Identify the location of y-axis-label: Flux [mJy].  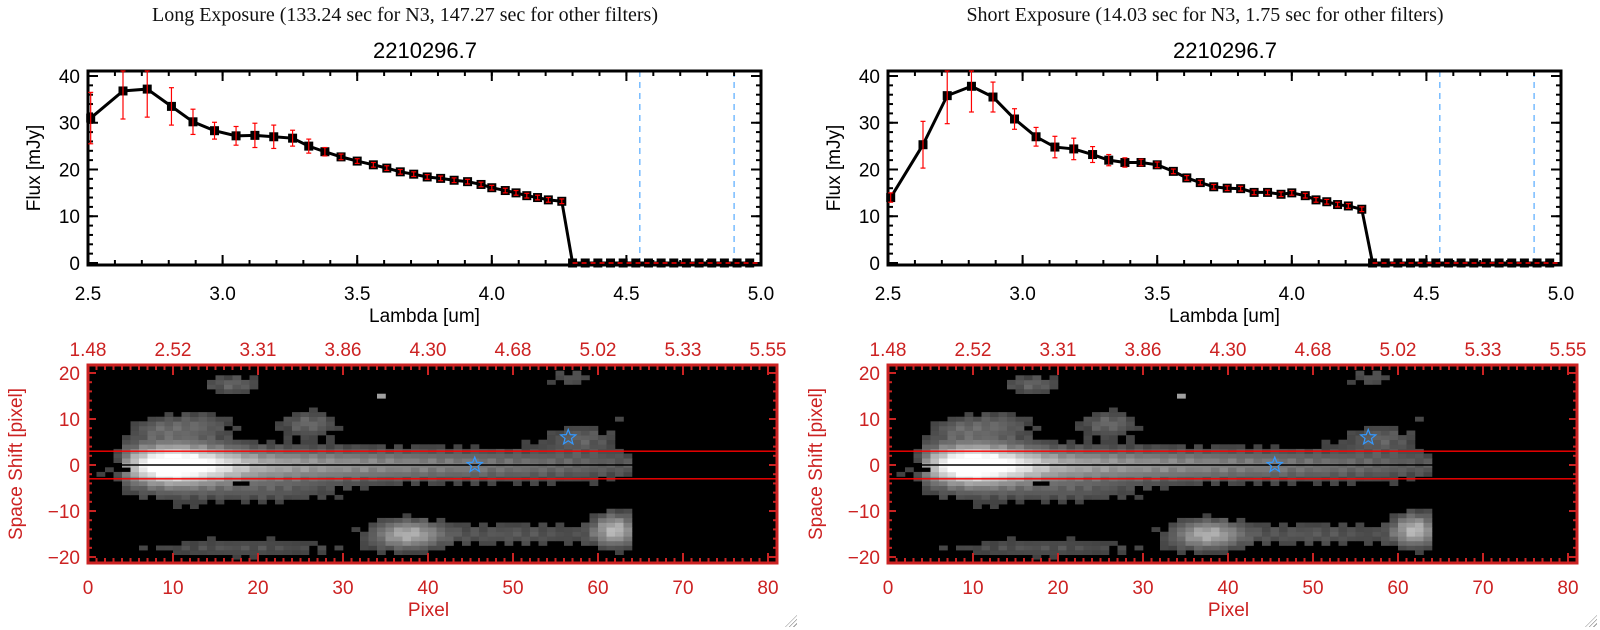
(34, 168).